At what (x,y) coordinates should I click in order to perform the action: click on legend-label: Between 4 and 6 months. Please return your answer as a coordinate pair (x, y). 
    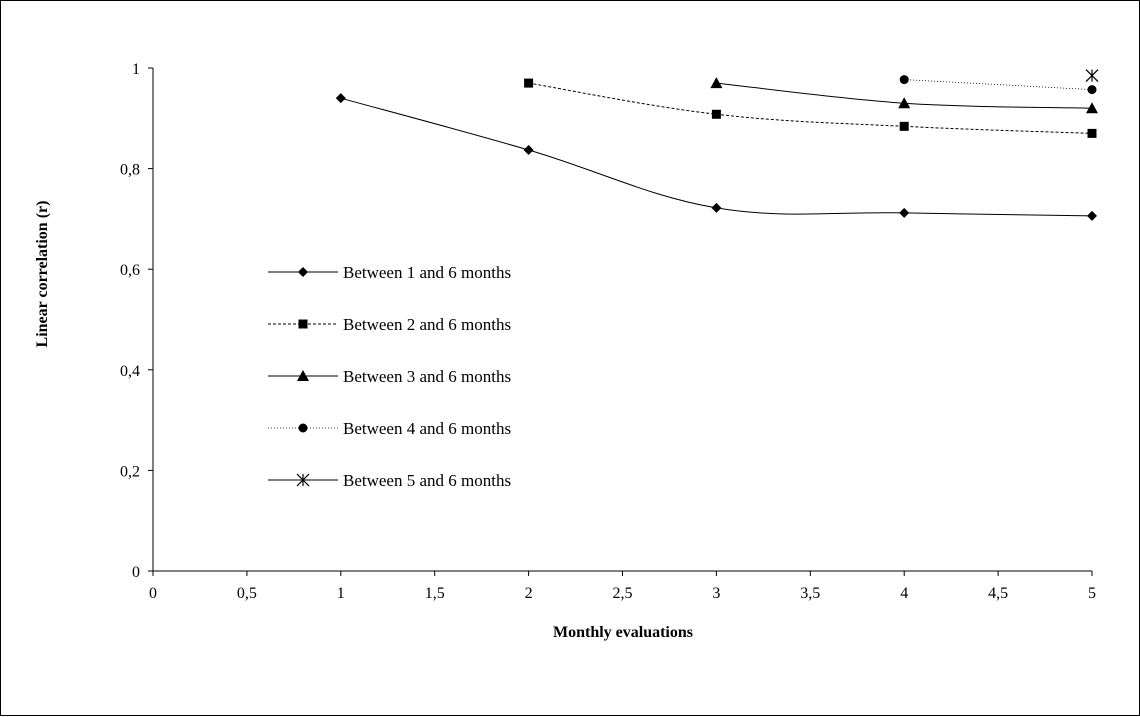
    Looking at the image, I should click on (427, 428).